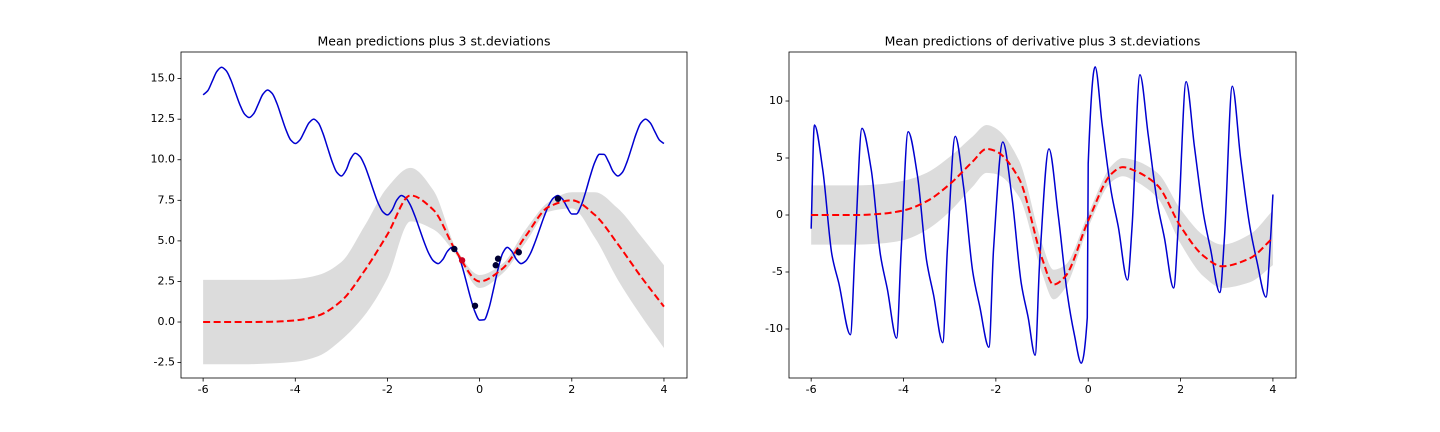  Describe the element at coordinates (774, 328) in the screenshot. I see `y-tick-label: -10` at that location.